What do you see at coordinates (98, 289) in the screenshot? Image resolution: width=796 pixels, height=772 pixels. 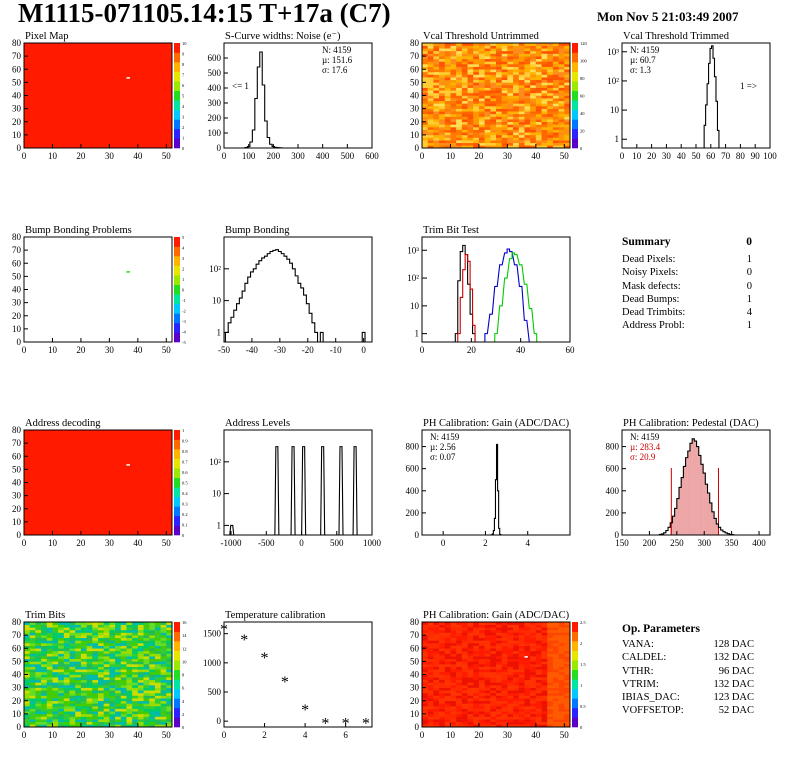 I see `plot-frame` at bounding box center [98, 289].